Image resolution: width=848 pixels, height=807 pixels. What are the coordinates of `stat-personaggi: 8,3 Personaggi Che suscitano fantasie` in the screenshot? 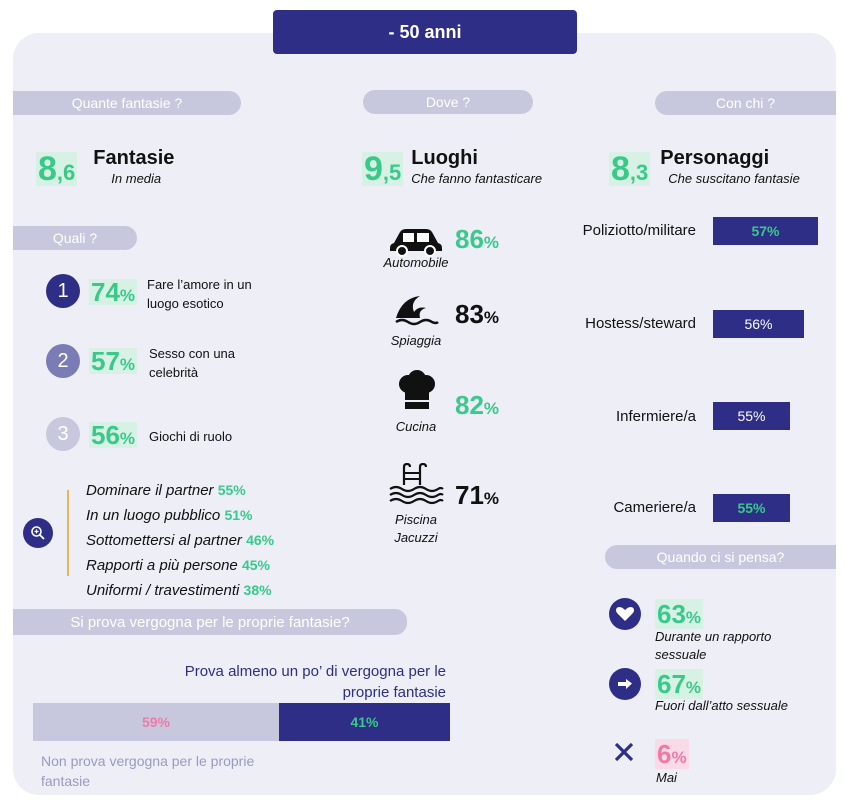 It's located at (704, 167).